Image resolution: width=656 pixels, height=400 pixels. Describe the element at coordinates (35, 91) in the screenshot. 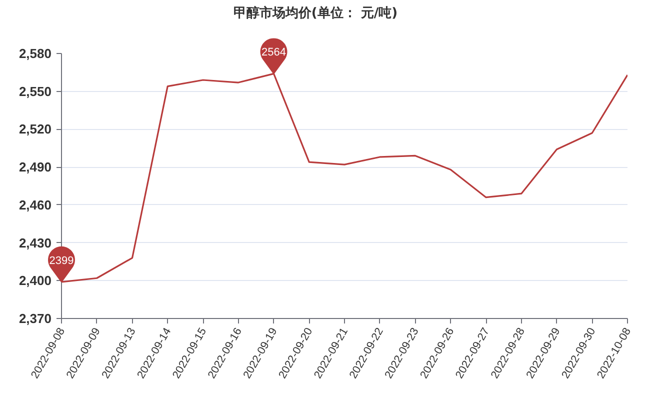

I see `y-tick-label: 2,550` at that location.